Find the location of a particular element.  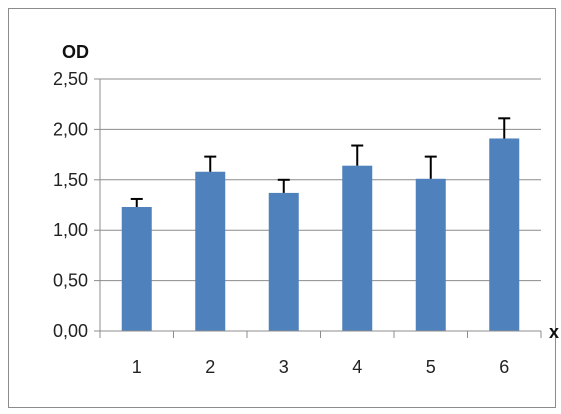

y-tick-label: 0,00 is located at coordinates (70, 331).